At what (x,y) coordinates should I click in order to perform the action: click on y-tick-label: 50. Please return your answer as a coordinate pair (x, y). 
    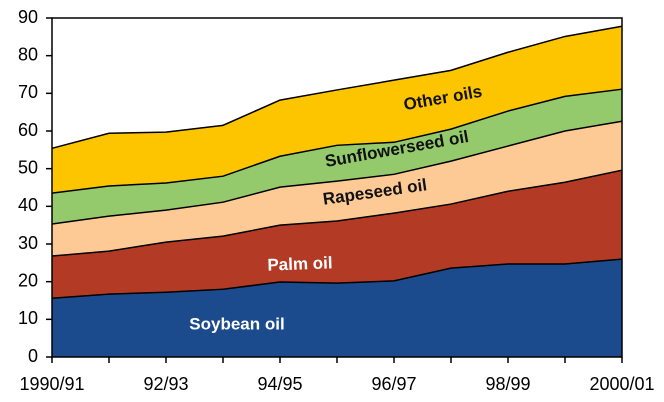
    Looking at the image, I should click on (28, 167).